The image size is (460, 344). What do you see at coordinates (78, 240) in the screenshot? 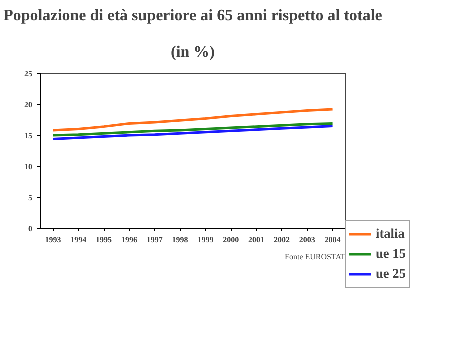
I see `x-tick-label: 1994` at bounding box center [78, 240].